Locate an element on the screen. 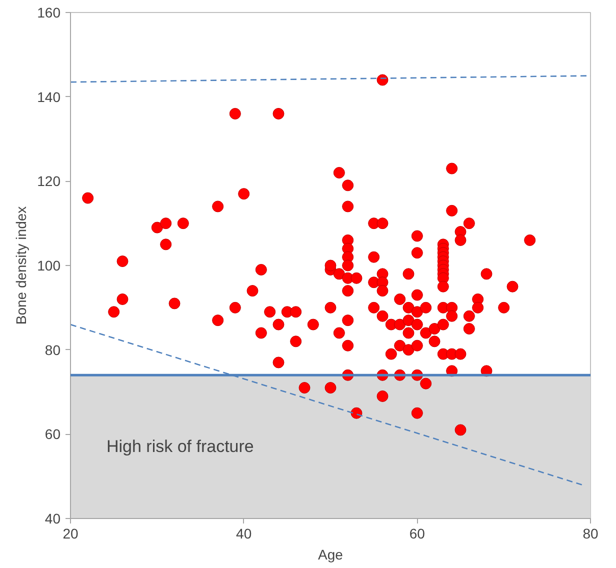  y-tick-label: 100 is located at coordinates (49, 266).